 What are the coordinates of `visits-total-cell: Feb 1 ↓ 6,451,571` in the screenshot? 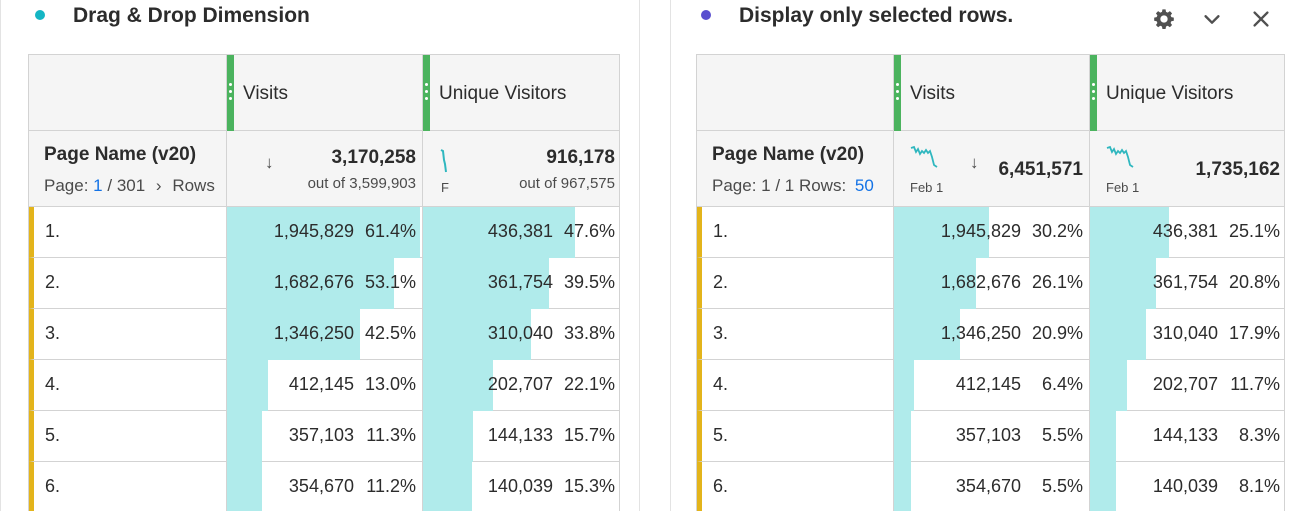 It's located at (991, 169).